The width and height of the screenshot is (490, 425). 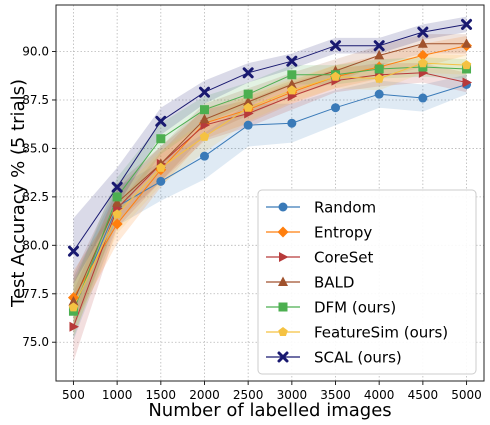 I want to click on legend-item: FeatureSim (ours), so click(x=357, y=333).